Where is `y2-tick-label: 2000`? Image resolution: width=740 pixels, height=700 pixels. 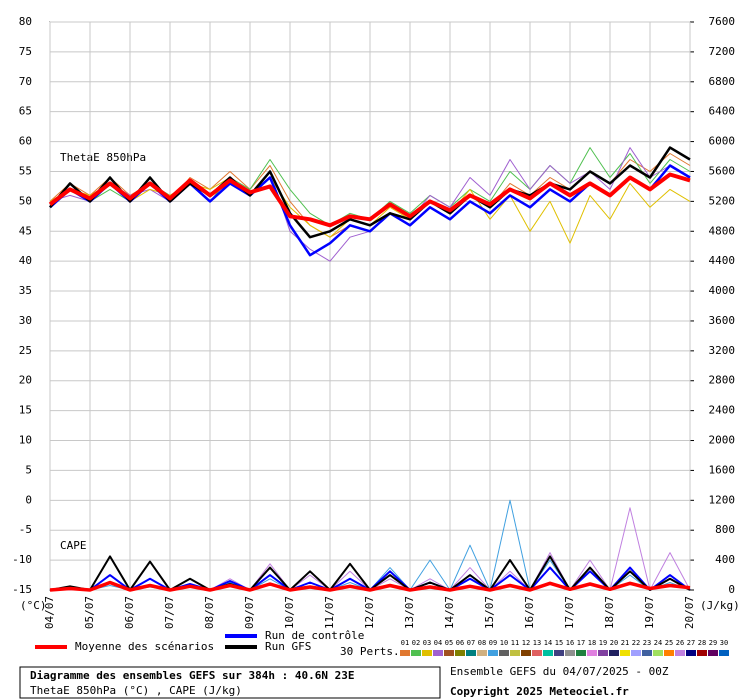 y2-tick-label: 2000 is located at coordinates (722, 440).